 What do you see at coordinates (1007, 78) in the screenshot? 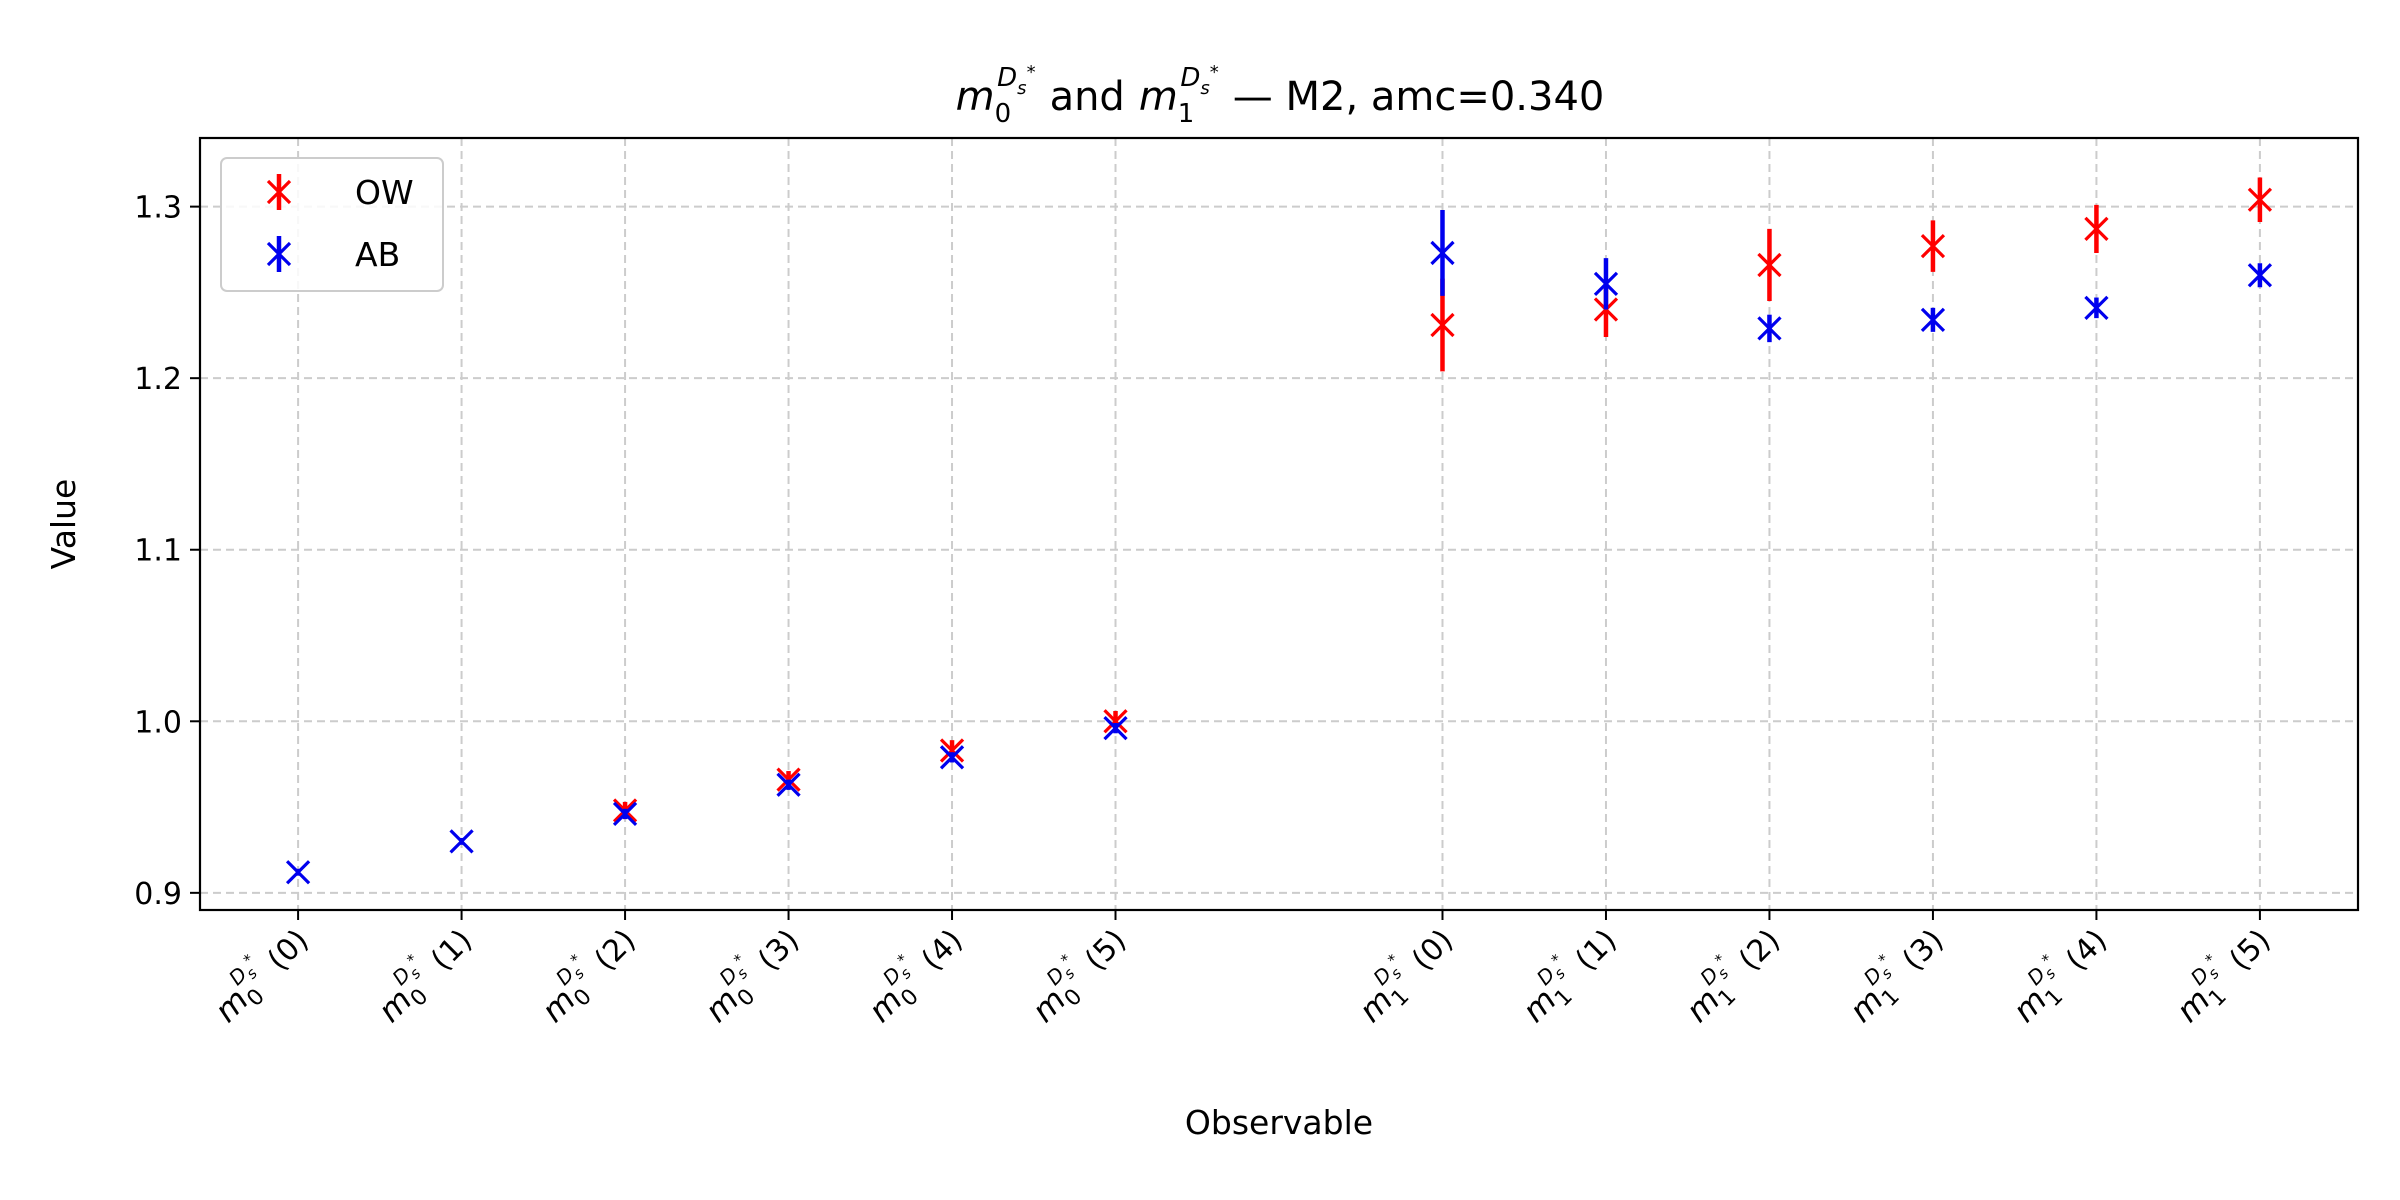
I see `title-m0-sup: D` at bounding box center [1007, 78].